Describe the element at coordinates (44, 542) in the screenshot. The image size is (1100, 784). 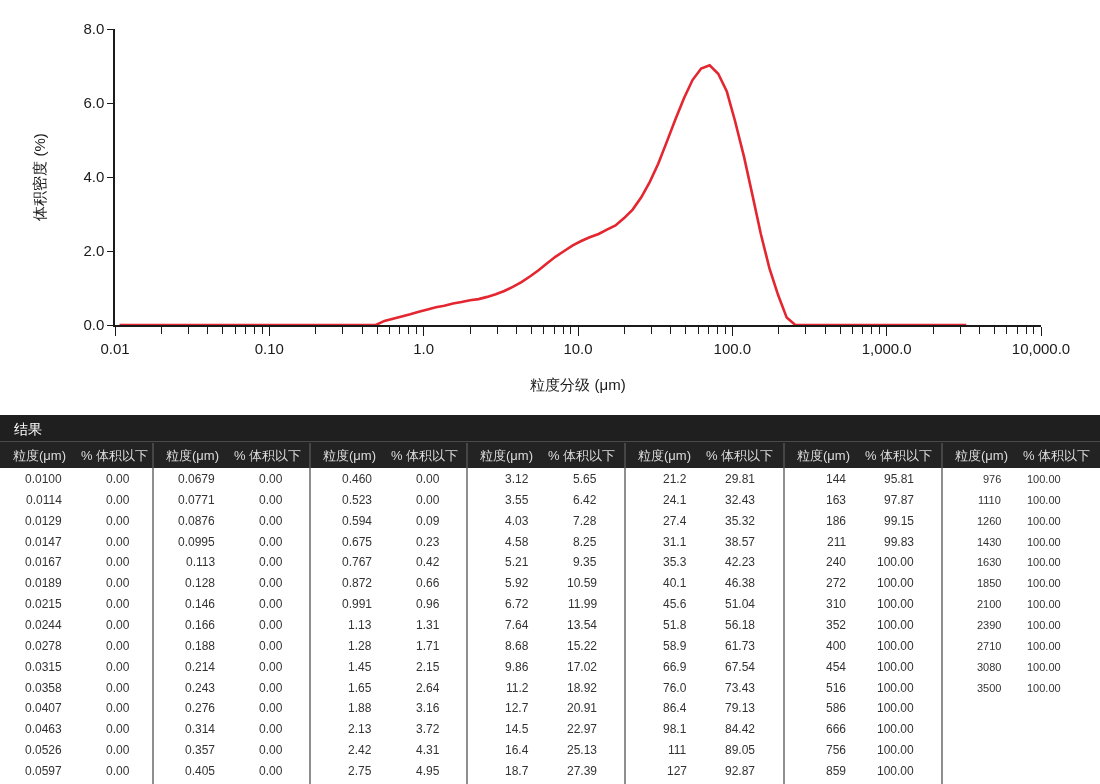
I see `data-label: 0.0147` at that location.